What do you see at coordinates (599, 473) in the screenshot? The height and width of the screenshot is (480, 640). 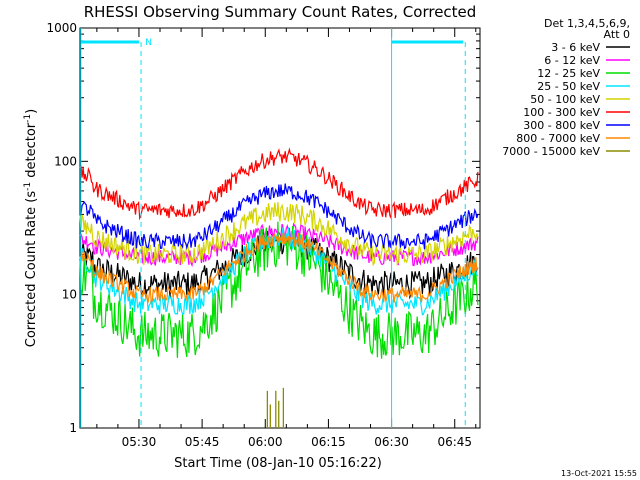 I see `footer-date: 13-Oct-2021 15:55` at bounding box center [599, 473].